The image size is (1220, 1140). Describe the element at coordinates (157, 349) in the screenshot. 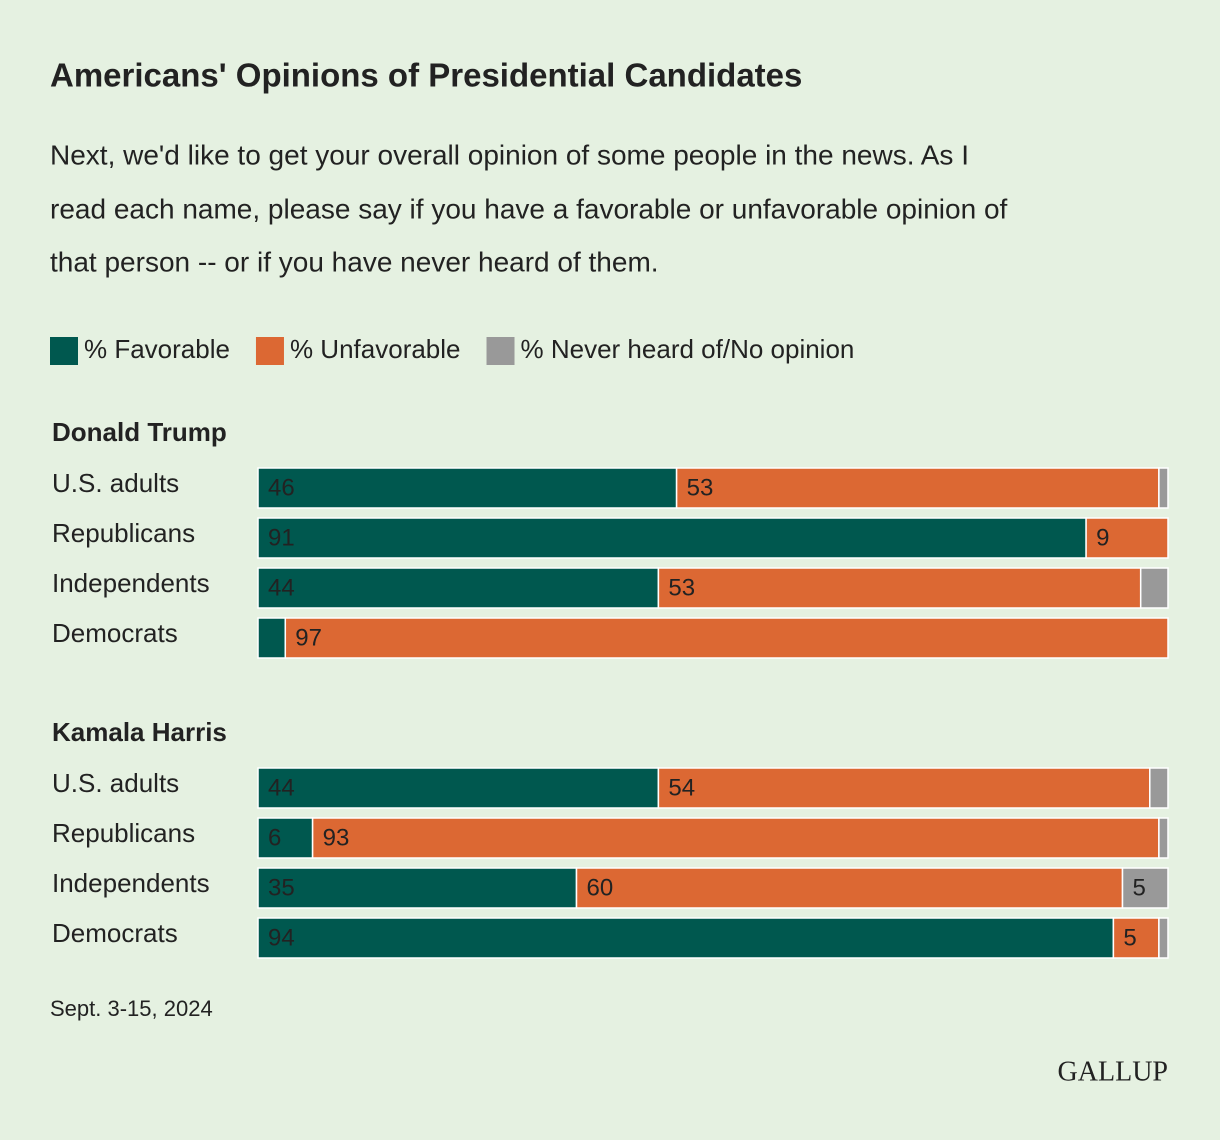

I see `legend-label: % Favorable` at that location.